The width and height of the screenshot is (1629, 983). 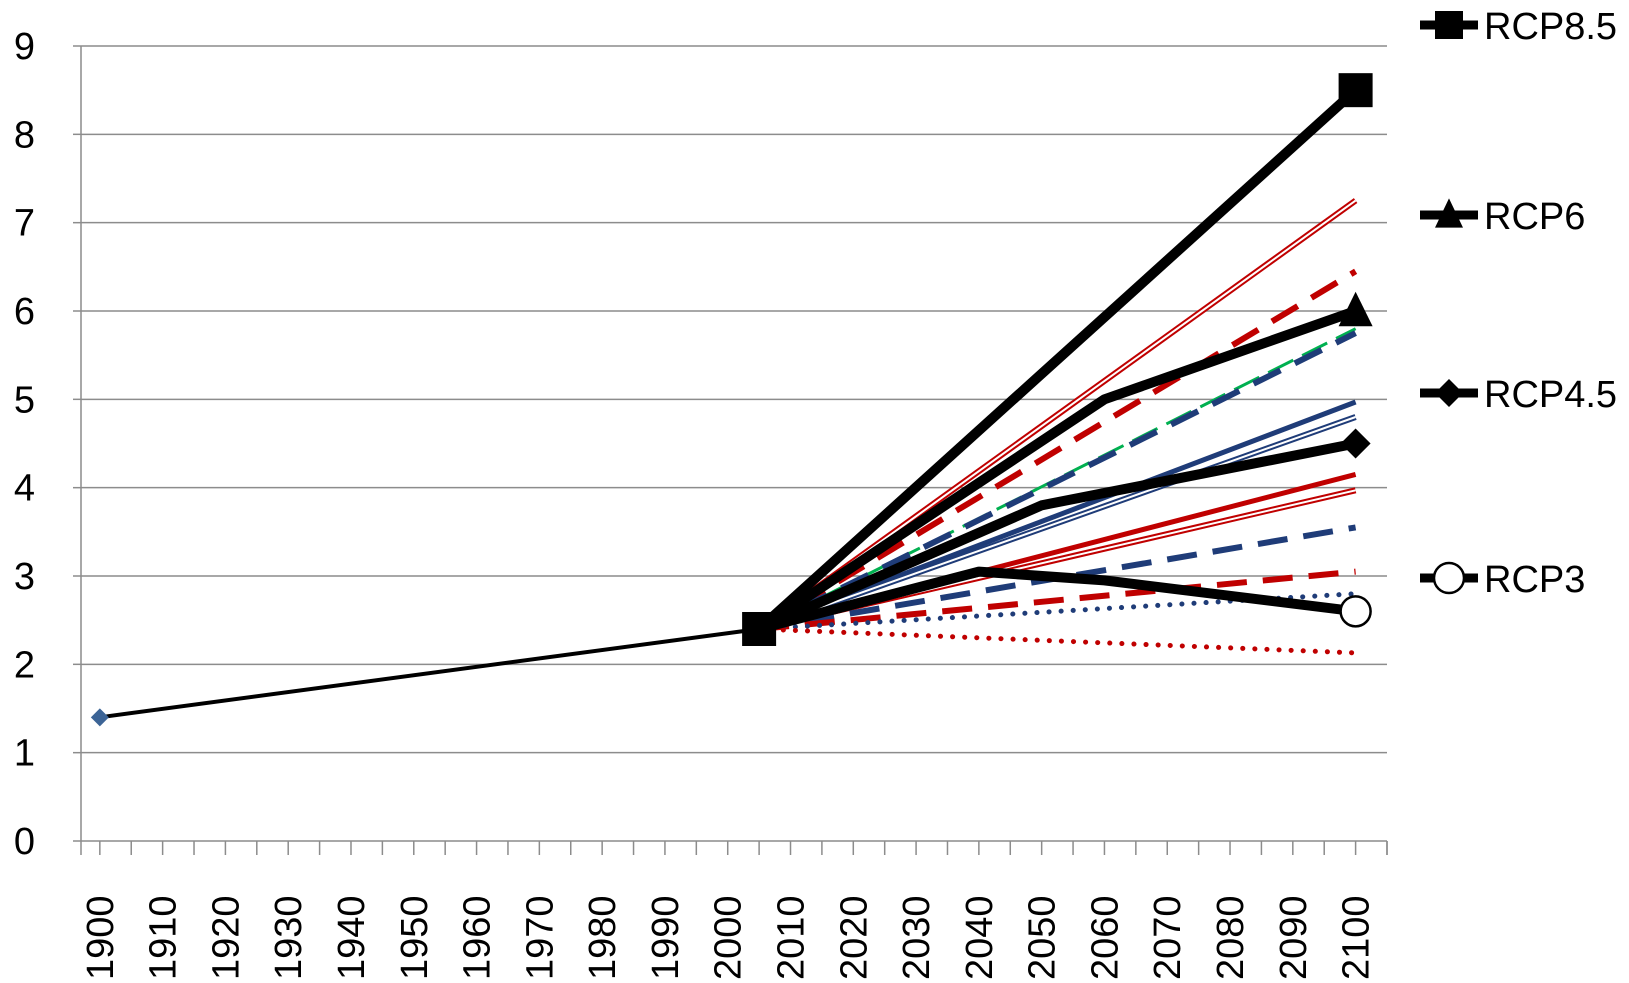 What do you see at coordinates (24, 489) in the screenshot?
I see `y-tick-label: 4` at bounding box center [24, 489].